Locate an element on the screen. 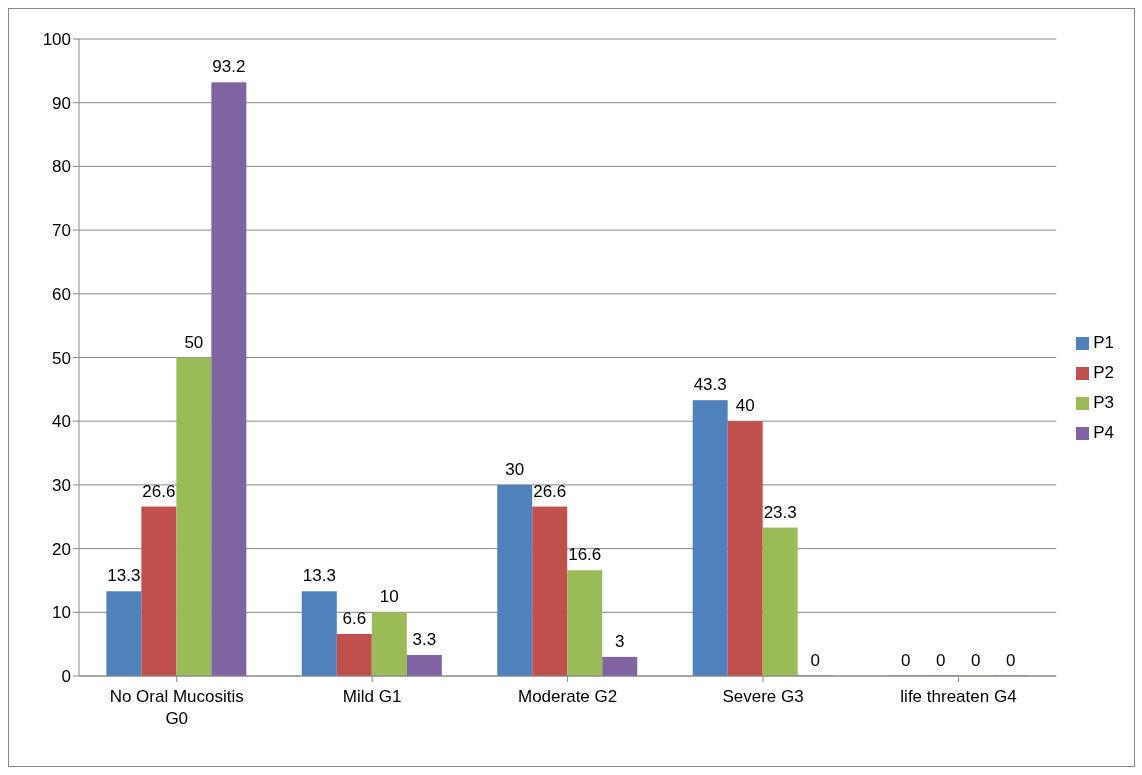  data-label: 3 is located at coordinates (620, 641).